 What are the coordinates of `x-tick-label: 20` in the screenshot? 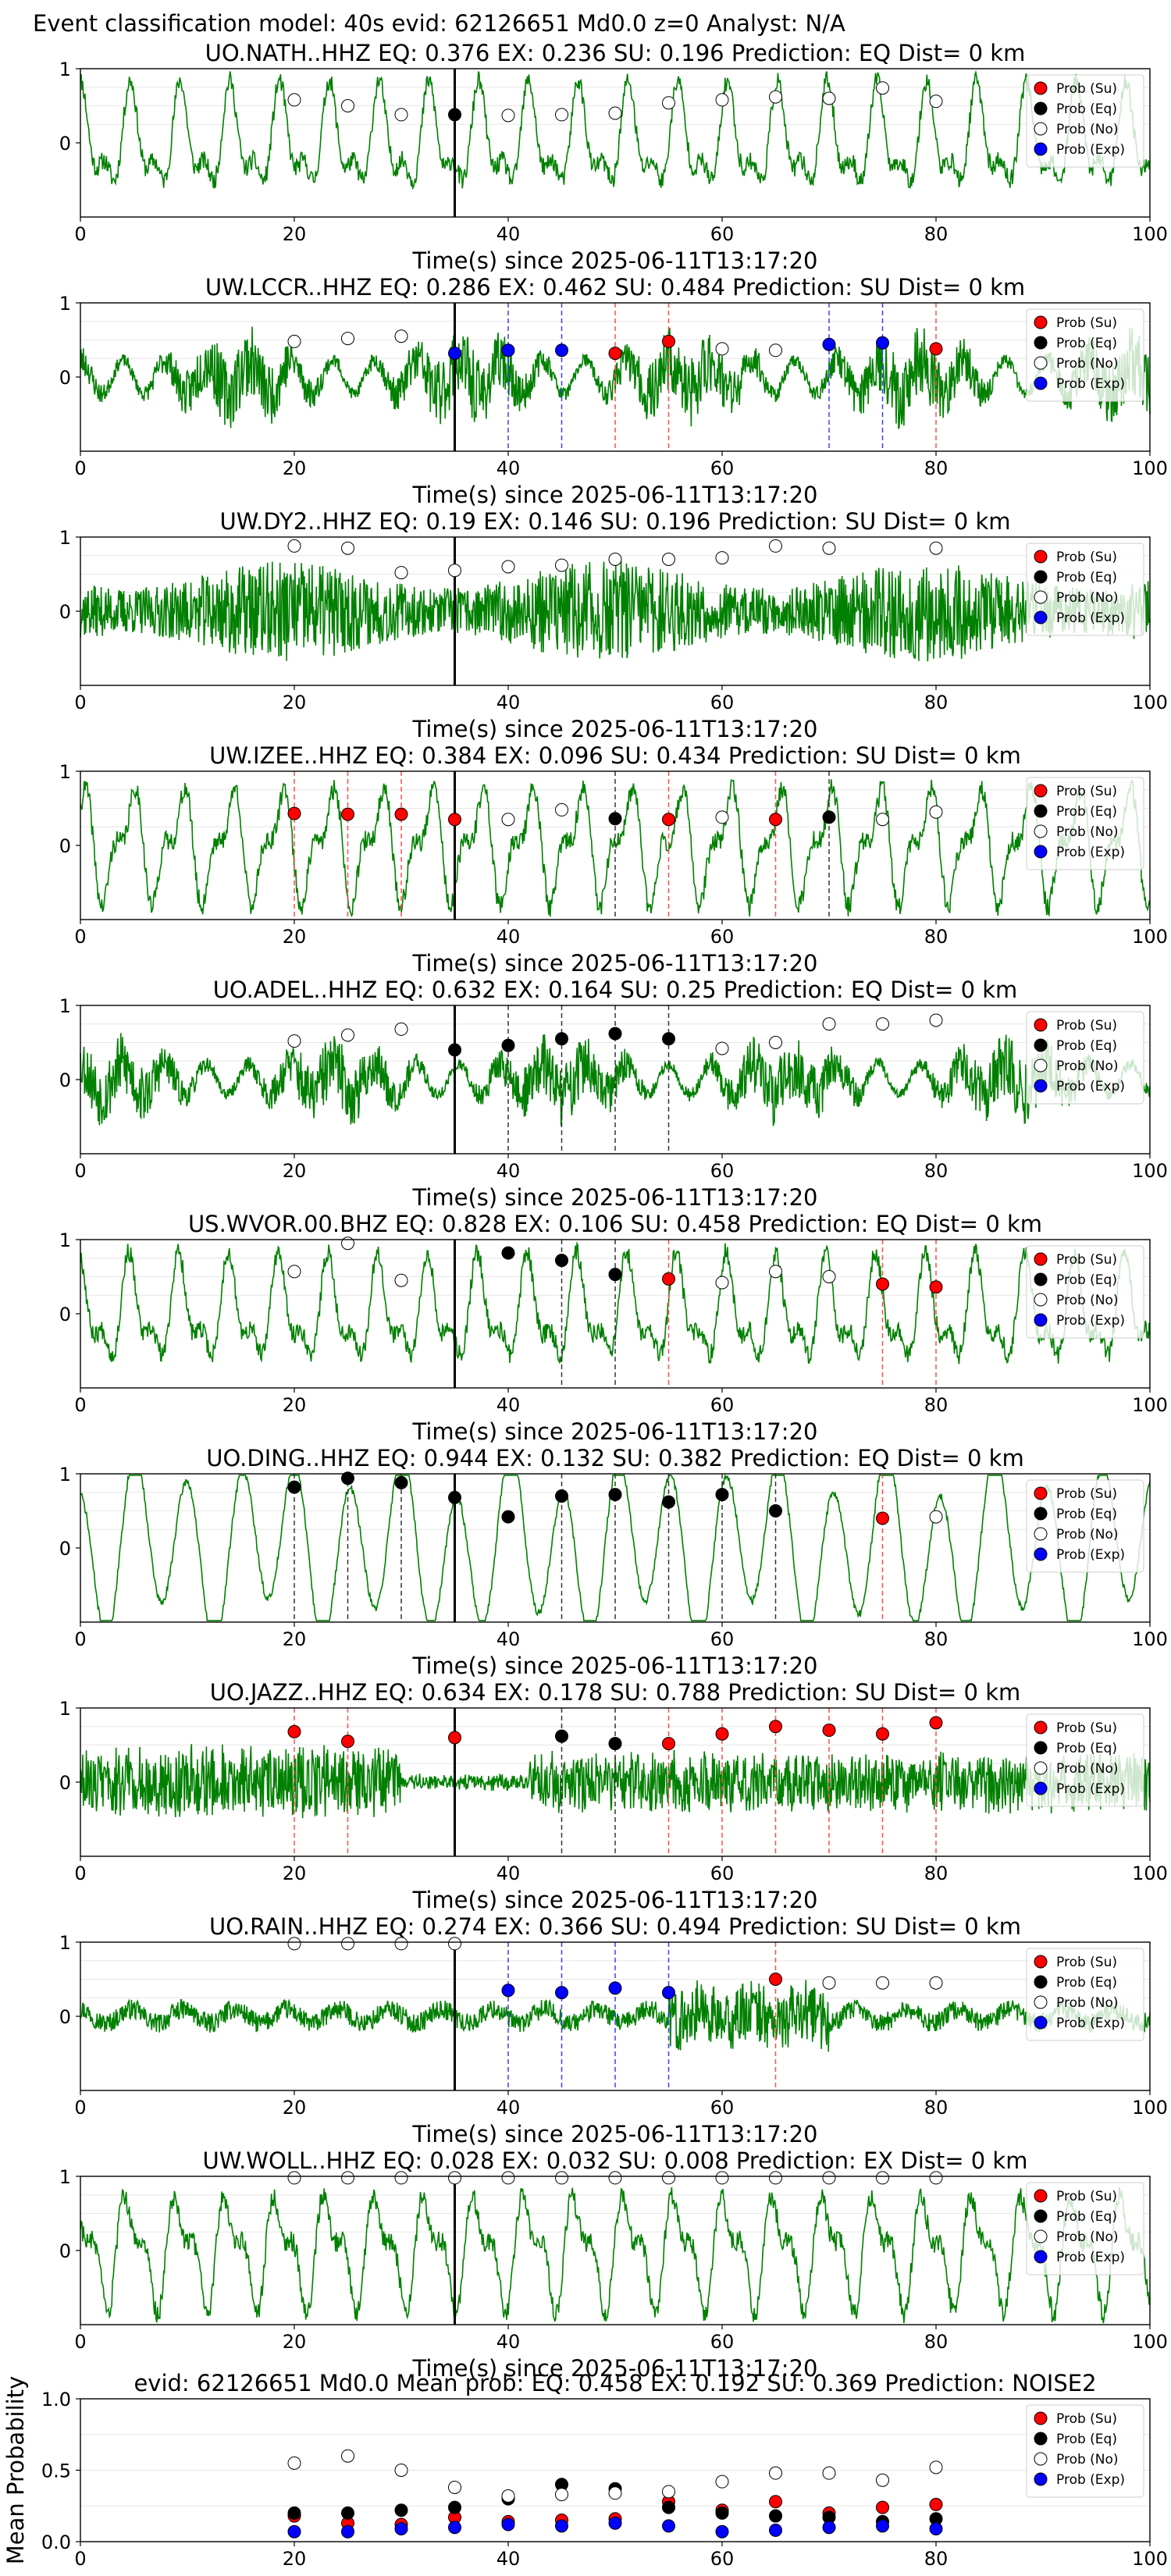 It's located at (295, 702).